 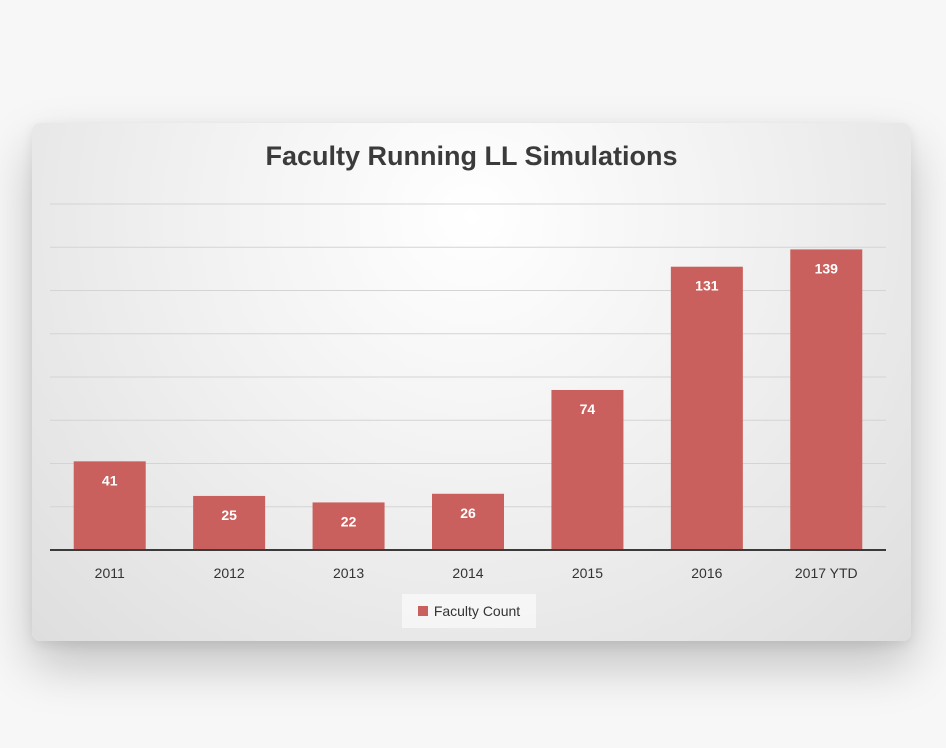 I want to click on data-label: 139, so click(x=827, y=268).